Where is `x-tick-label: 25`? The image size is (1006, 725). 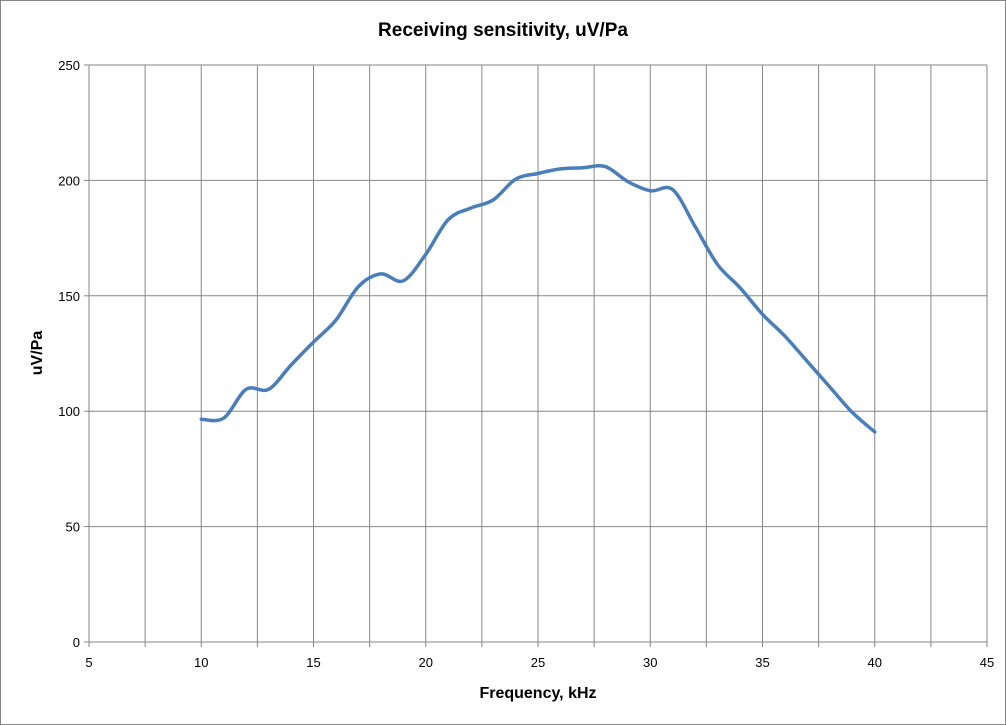 x-tick-label: 25 is located at coordinates (538, 662).